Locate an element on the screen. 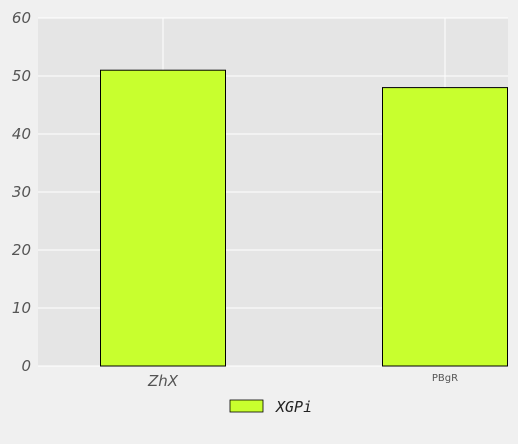 The height and width of the screenshot is (444, 518). y-tick-label: 40 is located at coordinates (21, 134).